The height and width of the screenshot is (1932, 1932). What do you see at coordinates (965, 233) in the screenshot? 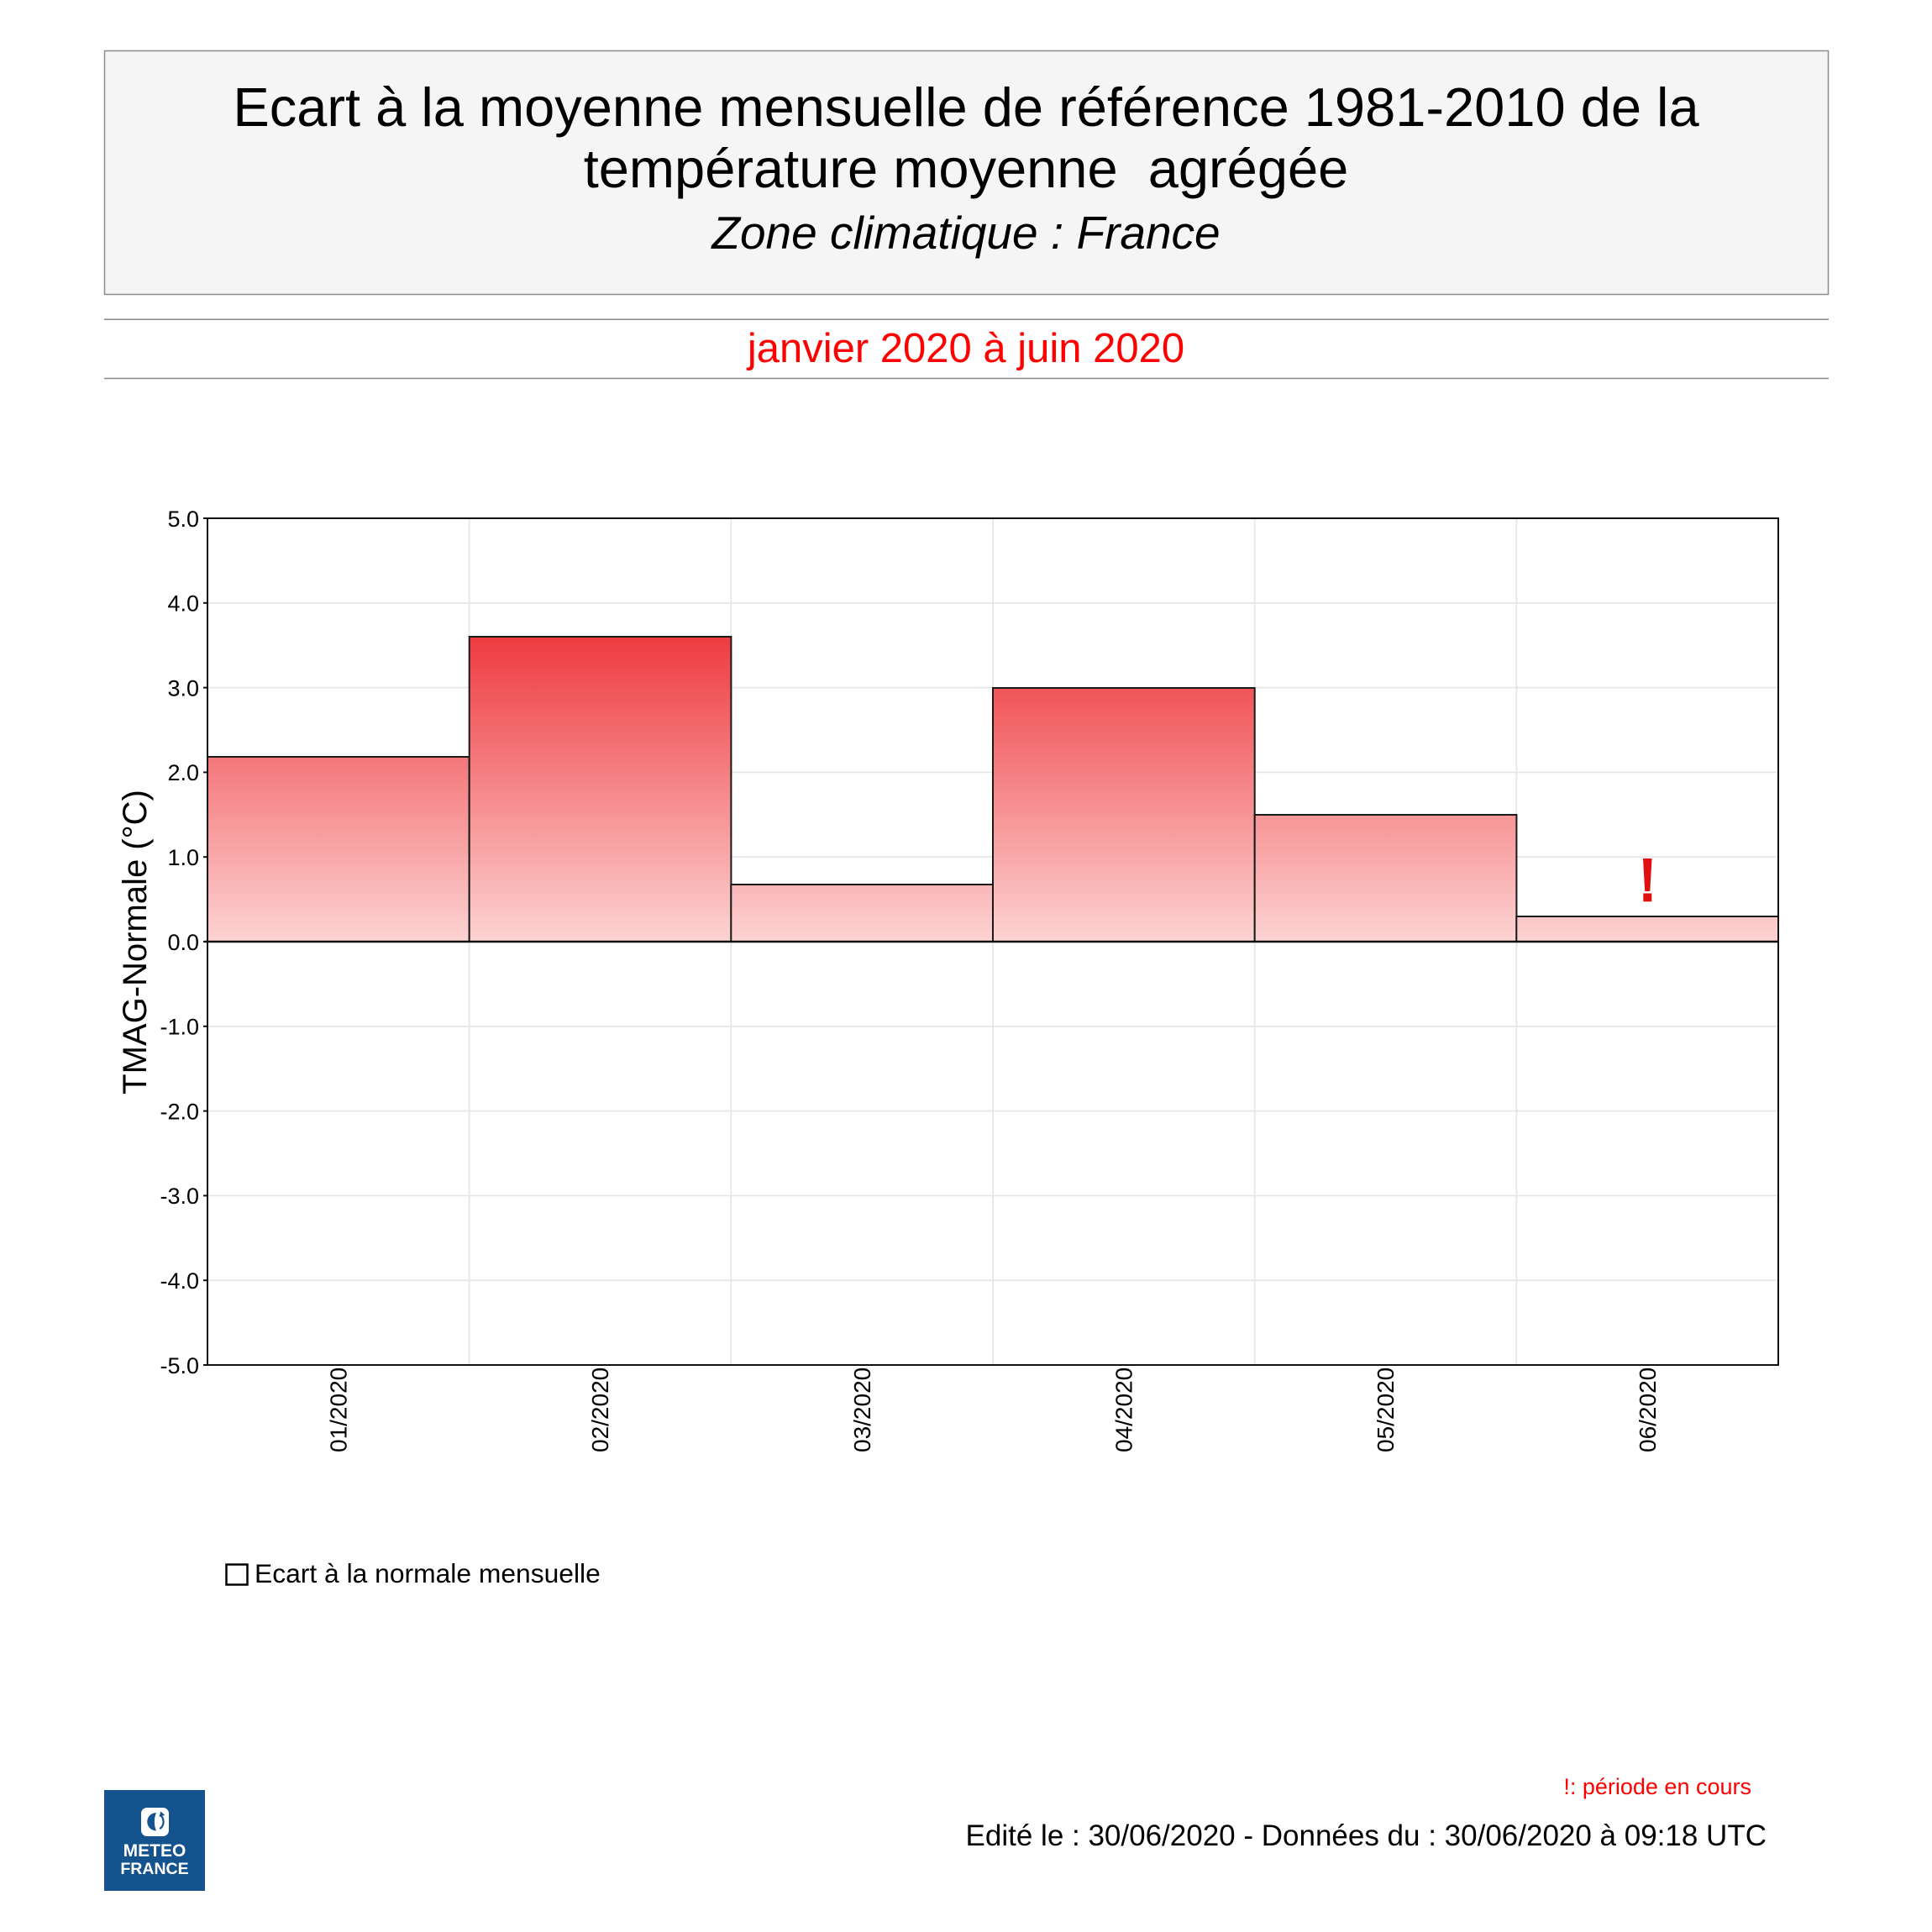
I see `svg-text: Zone climatique : France` at bounding box center [965, 233].